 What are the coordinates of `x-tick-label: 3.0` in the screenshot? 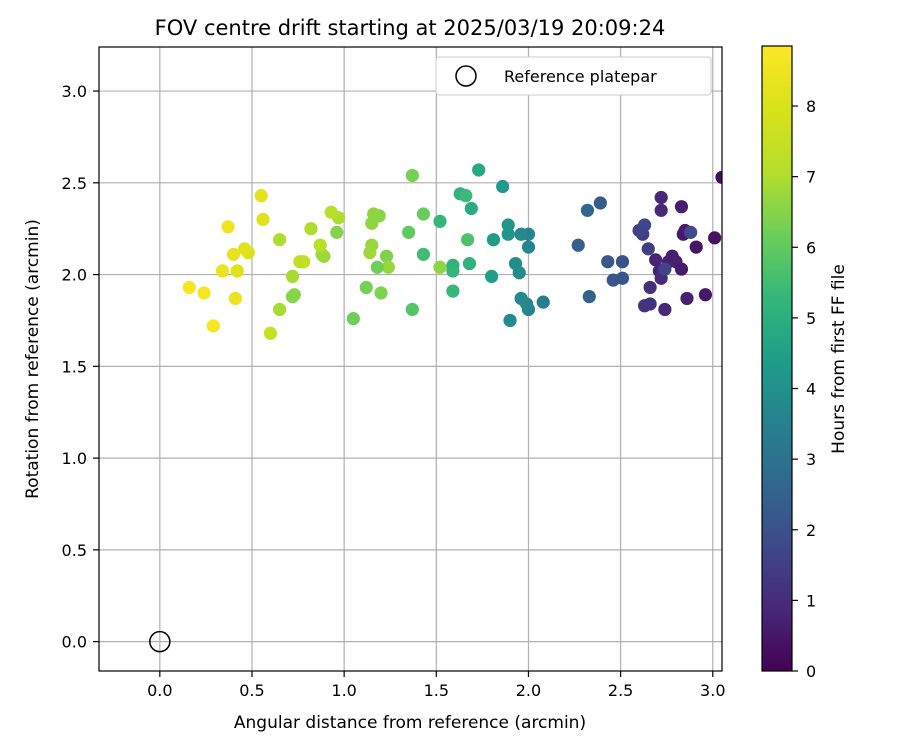 It's located at (712, 690).